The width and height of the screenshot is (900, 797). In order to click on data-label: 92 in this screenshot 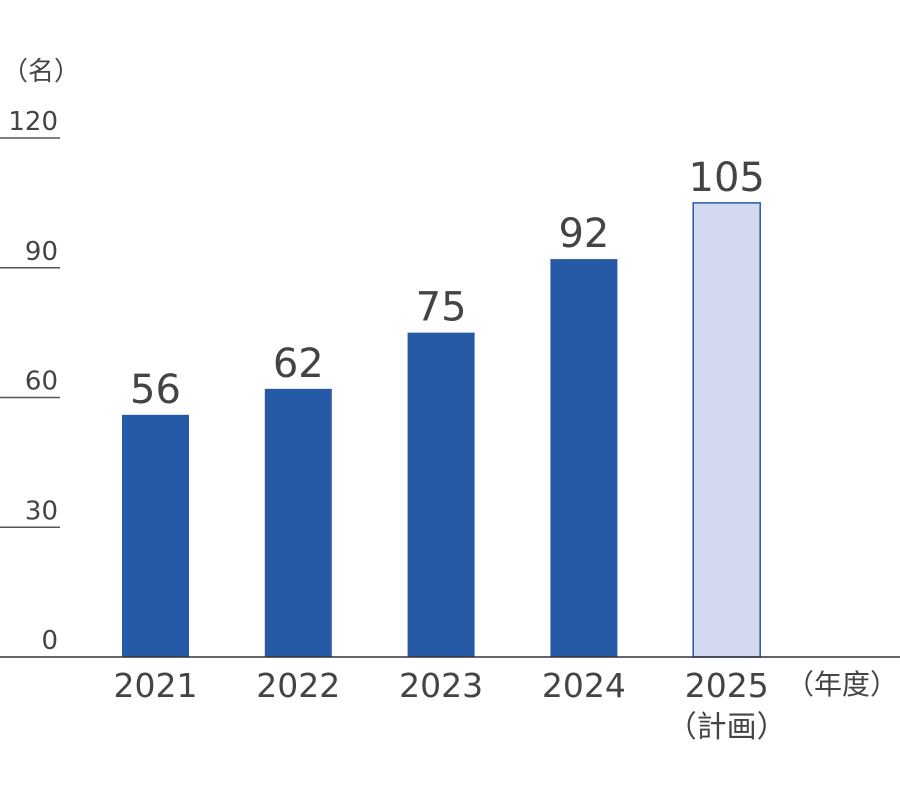, I will do `click(583, 234)`.